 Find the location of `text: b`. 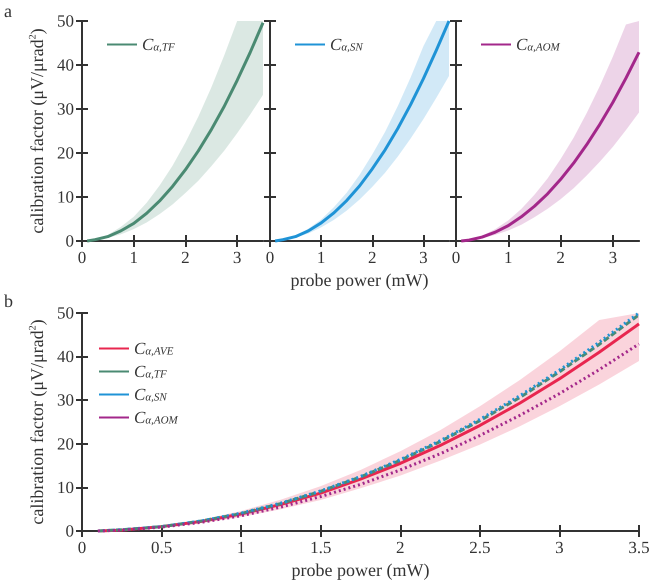

text: b is located at coordinates (8, 301).